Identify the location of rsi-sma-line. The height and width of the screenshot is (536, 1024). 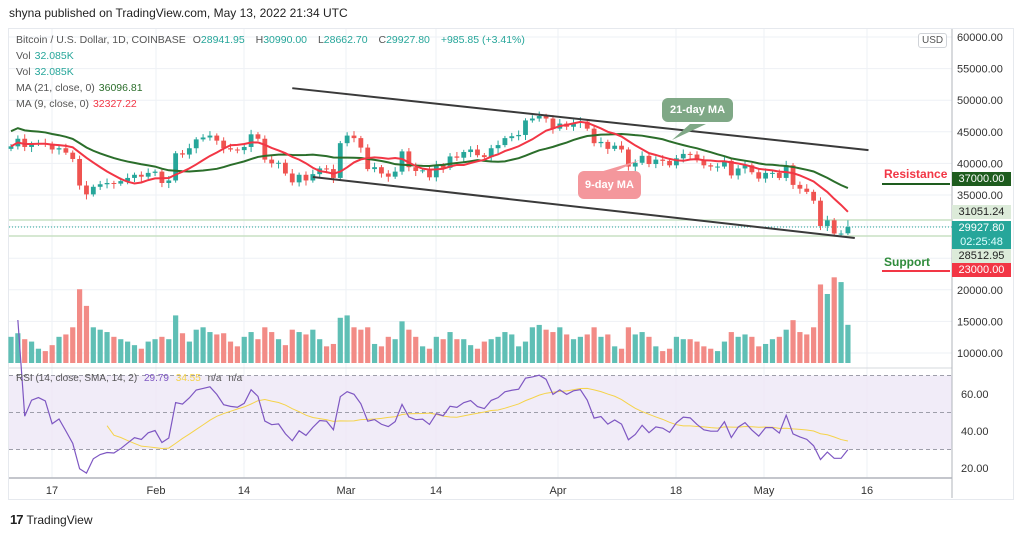
(477, 418).